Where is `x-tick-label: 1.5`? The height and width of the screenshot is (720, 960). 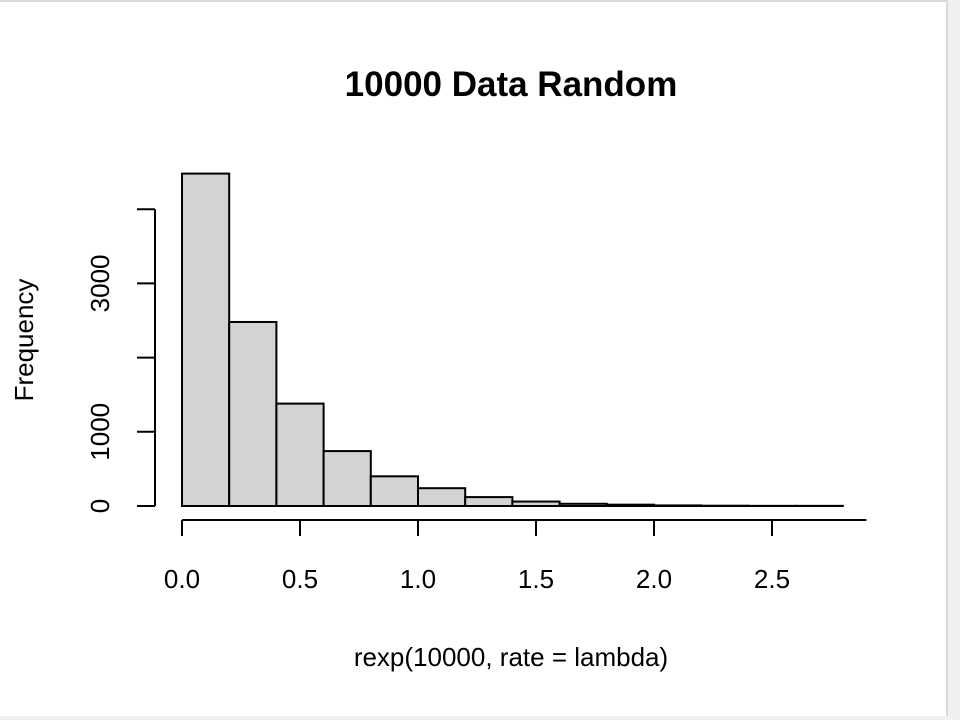
x-tick-label: 1.5 is located at coordinates (536, 579).